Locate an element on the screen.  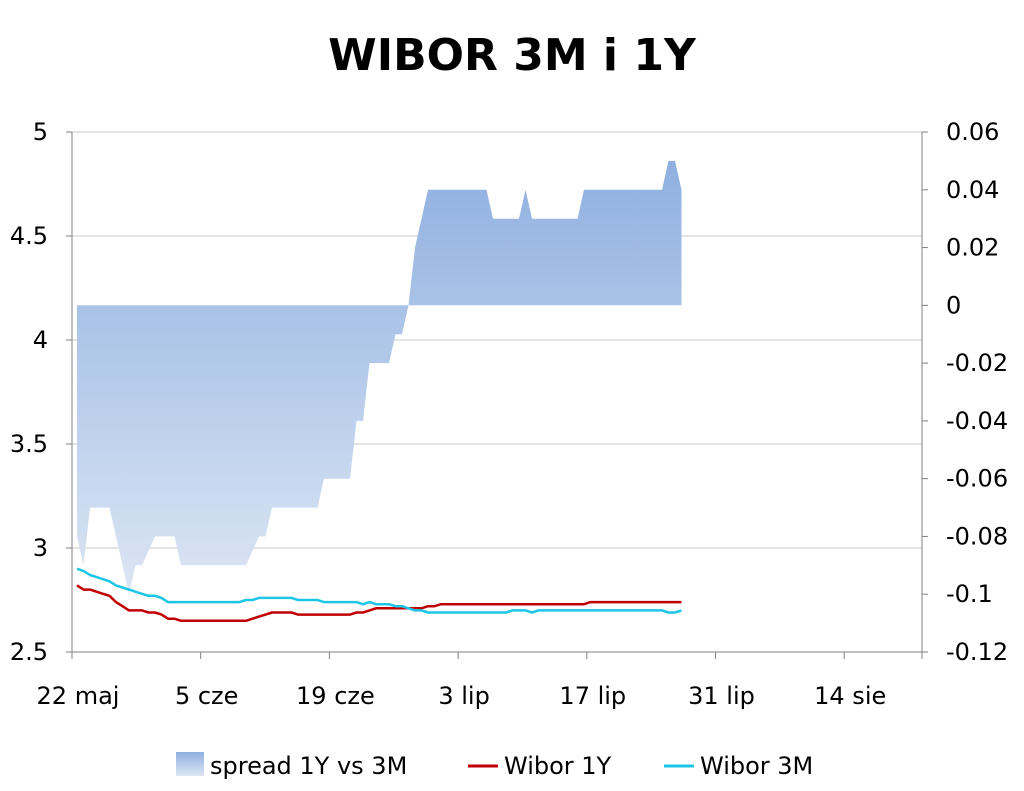
y-right-tick-label-5: -0.02 is located at coordinates (977, 363).